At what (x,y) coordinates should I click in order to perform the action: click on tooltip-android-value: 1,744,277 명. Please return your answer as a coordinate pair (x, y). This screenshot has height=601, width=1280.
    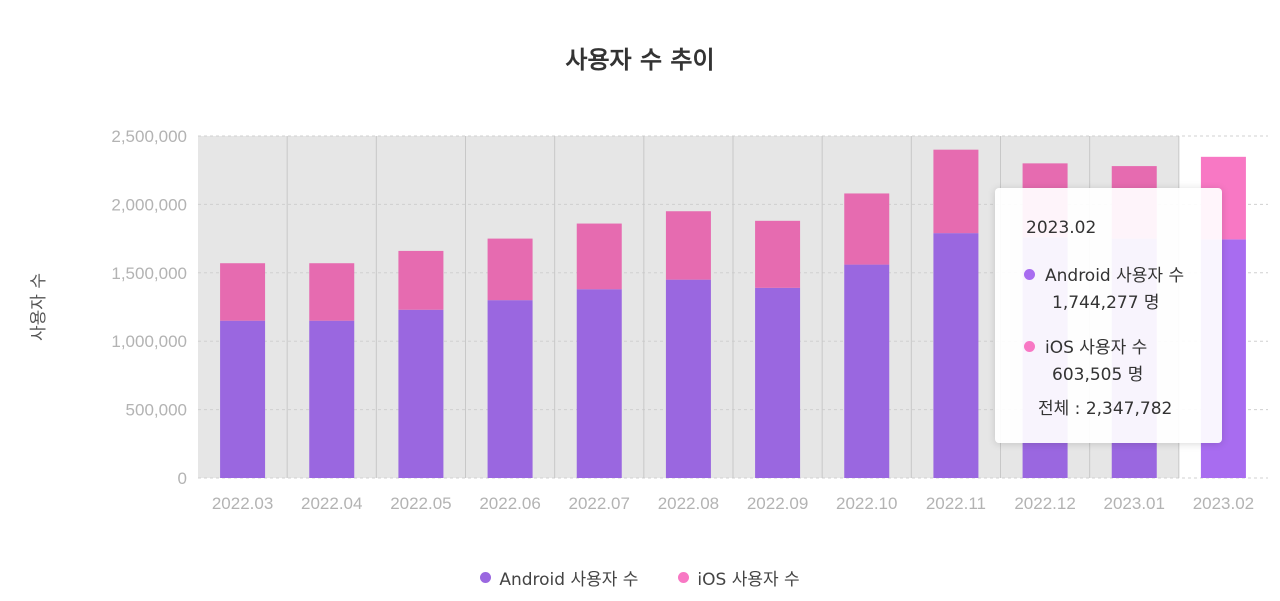
    Looking at the image, I should click on (1106, 303).